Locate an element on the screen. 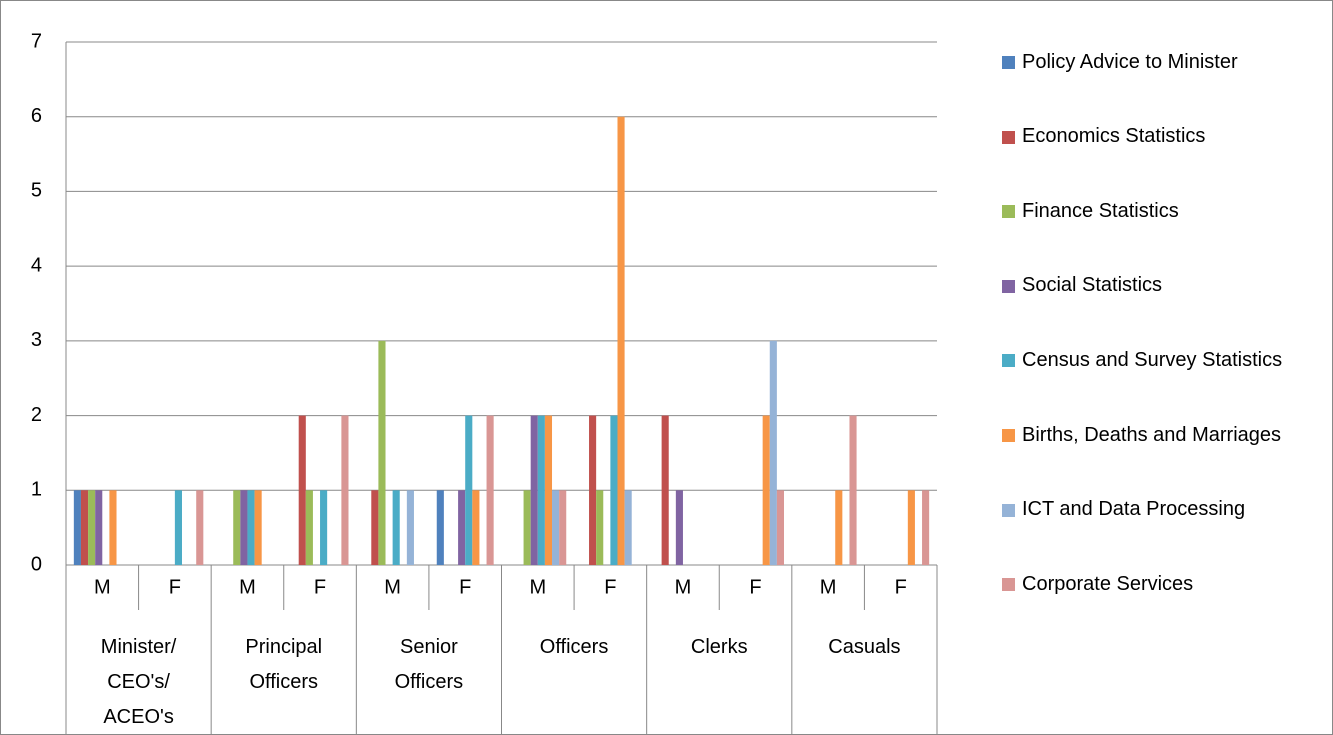 The image size is (1333, 735). group-label: Minister/ CEO's/ ACEO's is located at coordinates (138, 682).